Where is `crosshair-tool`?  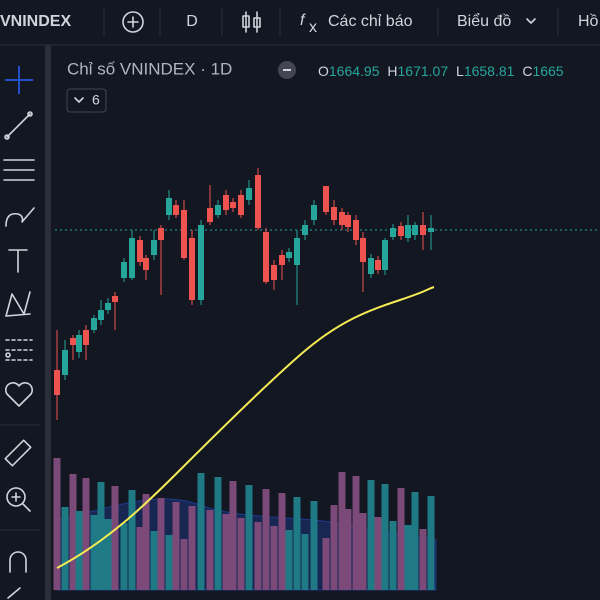
crosshair-tool is located at coordinates (19, 80).